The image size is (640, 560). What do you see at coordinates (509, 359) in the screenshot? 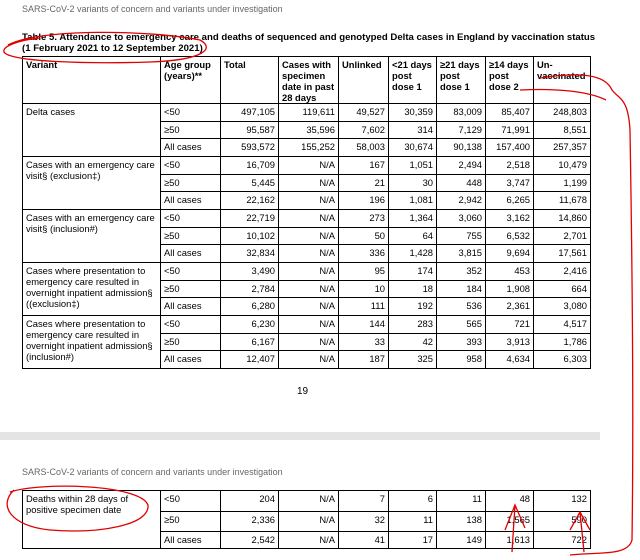
I see `cell-value: 4,634` at bounding box center [509, 359].